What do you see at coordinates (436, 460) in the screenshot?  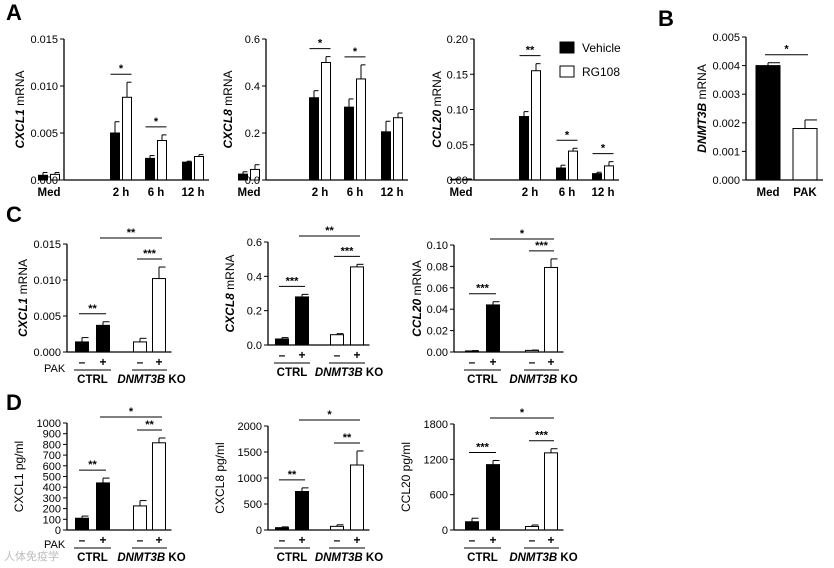 I see `y-tick-label: 1200` at bounding box center [436, 460].